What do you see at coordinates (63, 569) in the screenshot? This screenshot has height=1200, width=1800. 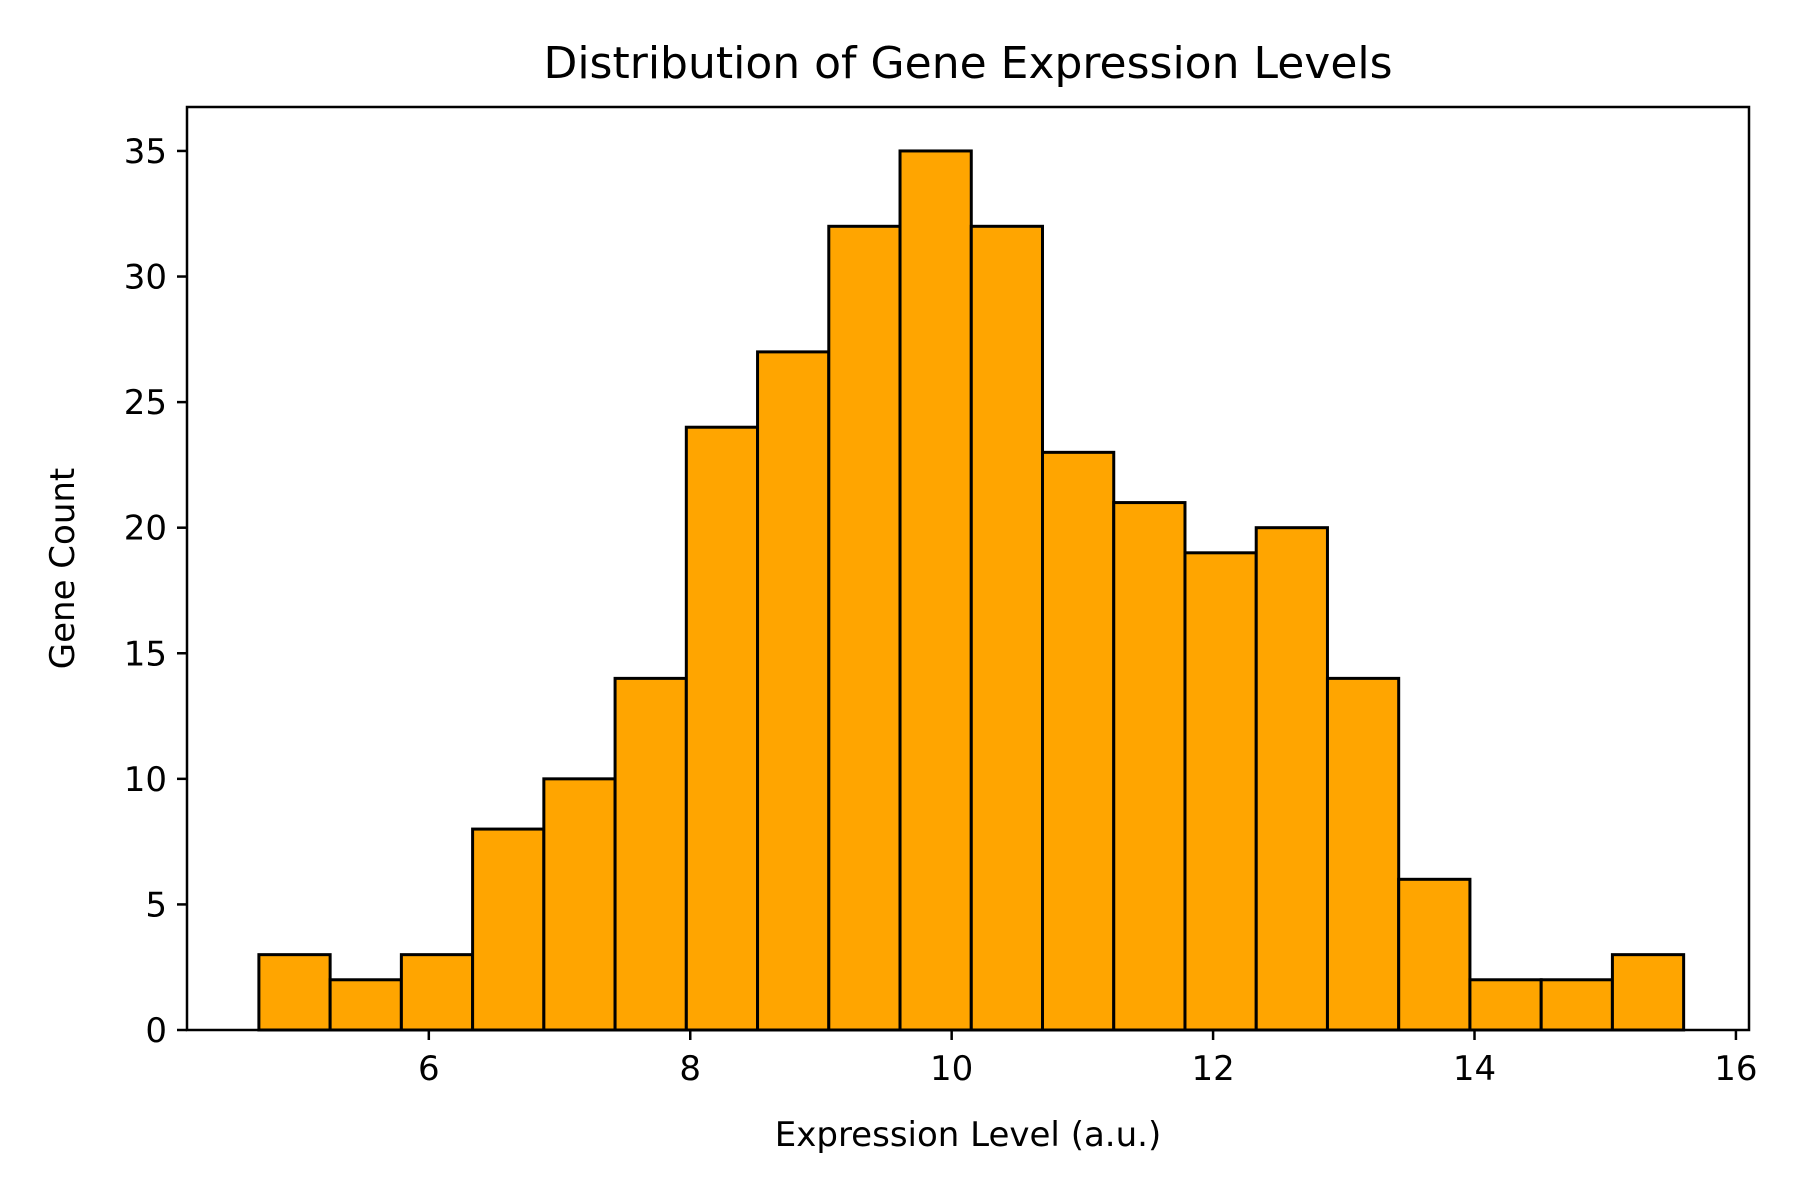 I see `y-axis-label: Gene Count` at bounding box center [63, 569].